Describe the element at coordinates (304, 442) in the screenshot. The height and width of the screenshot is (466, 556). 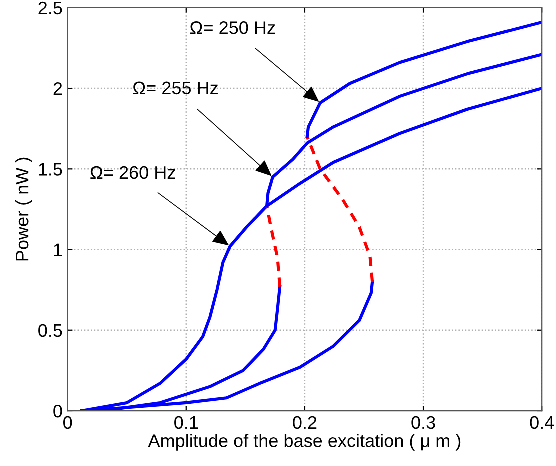
I see `x-axis-title: Amplitude of the base excitation ( μ m )` at that location.